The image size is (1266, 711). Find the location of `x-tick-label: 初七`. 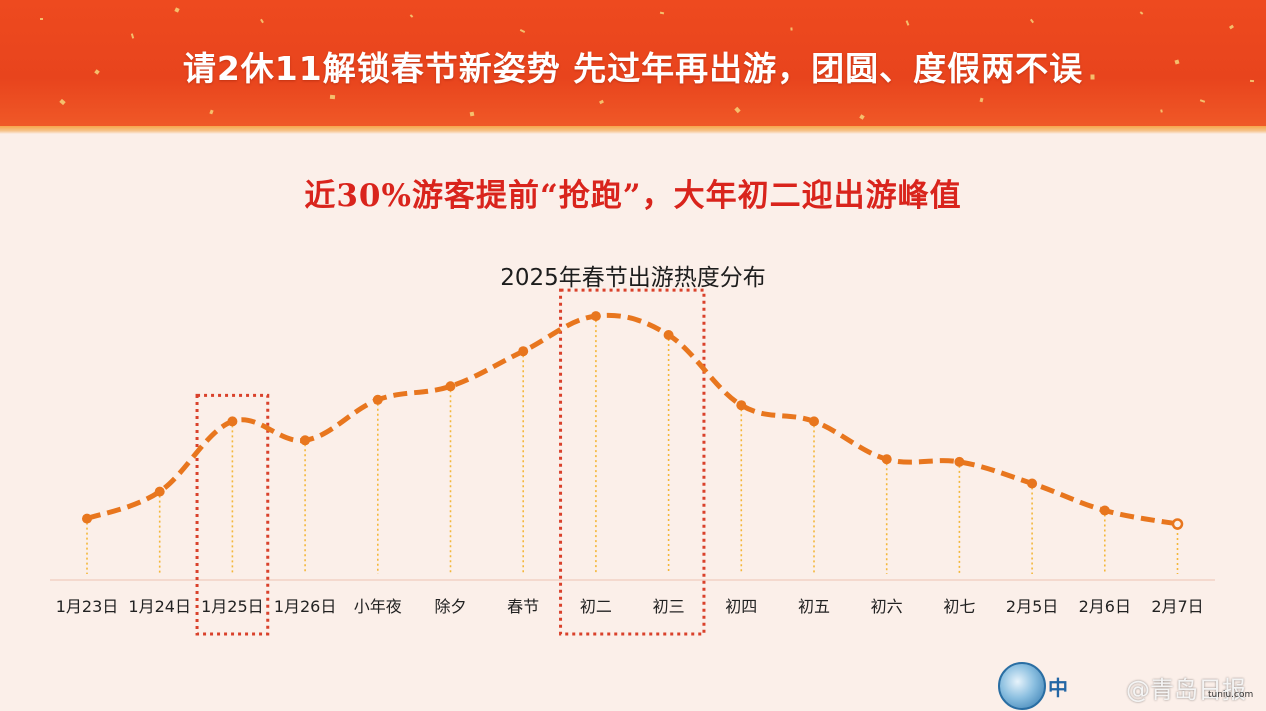

x-tick-label: 初七 is located at coordinates (959, 606).